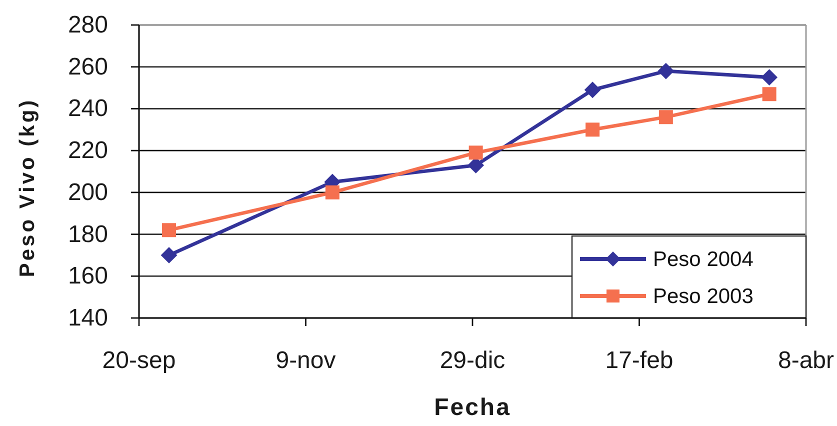 The width and height of the screenshot is (837, 426). What do you see at coordinates (88, 318) in the screenshot?
I see `y-tick-label: 140` at bounding box center [88, 318].